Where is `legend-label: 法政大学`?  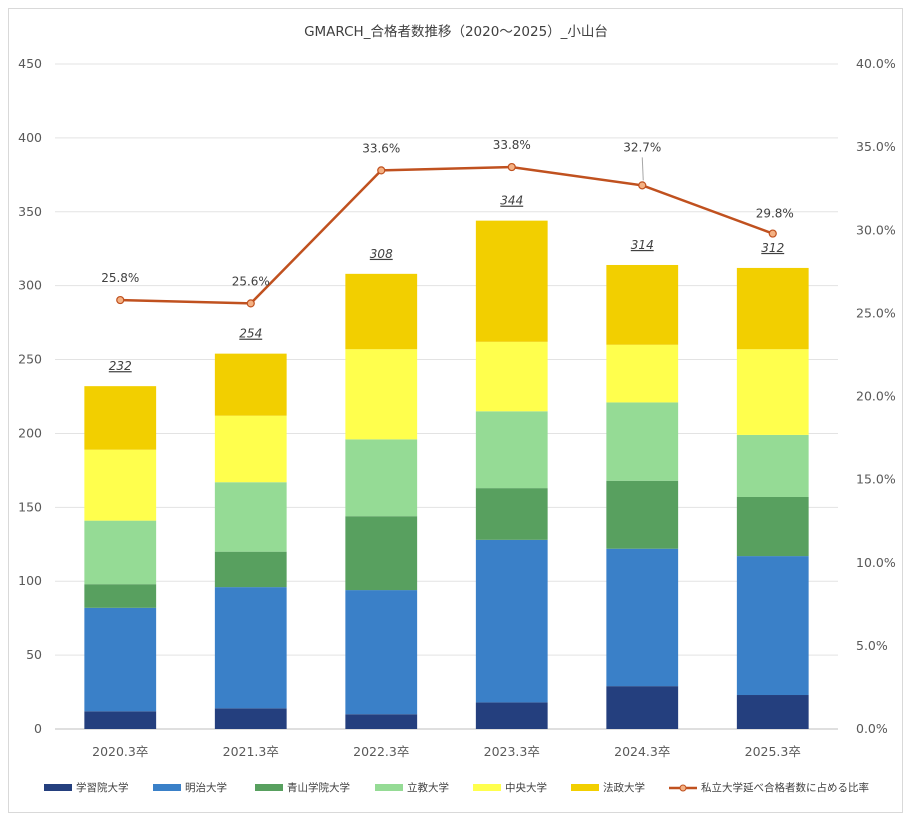
legend-label: 法政大学 is located at coordinates (624, 787).